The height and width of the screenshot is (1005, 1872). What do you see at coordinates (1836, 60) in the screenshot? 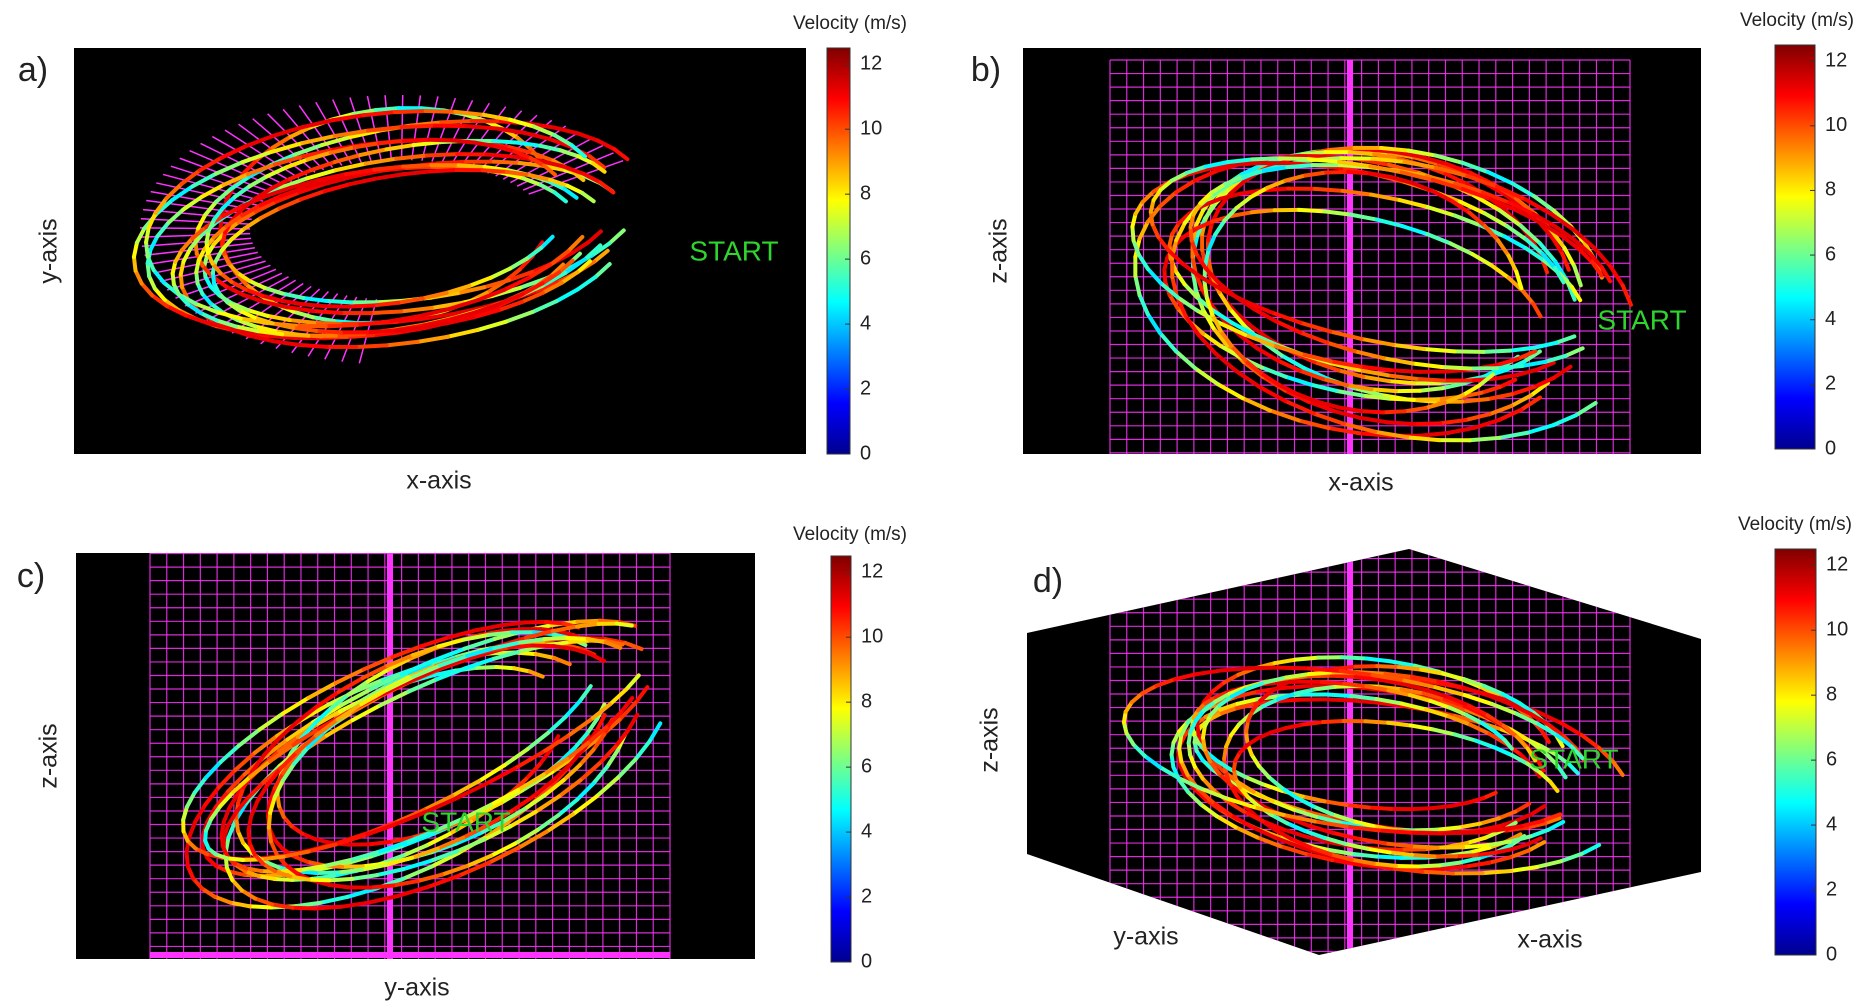
I see `colorbar-tick-label: 12` at bounding box center [1836, 60].